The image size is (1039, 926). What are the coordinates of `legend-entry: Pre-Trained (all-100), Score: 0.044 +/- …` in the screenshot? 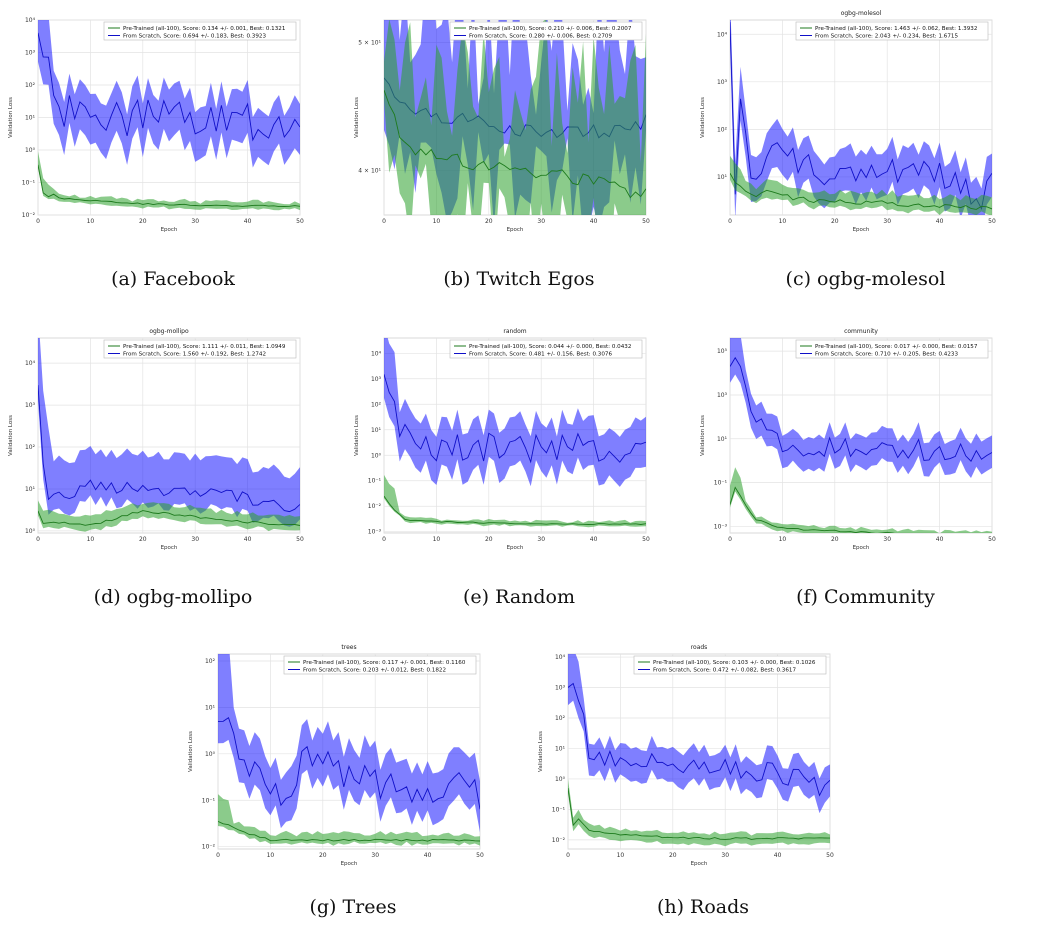 It's located at (550, 347).